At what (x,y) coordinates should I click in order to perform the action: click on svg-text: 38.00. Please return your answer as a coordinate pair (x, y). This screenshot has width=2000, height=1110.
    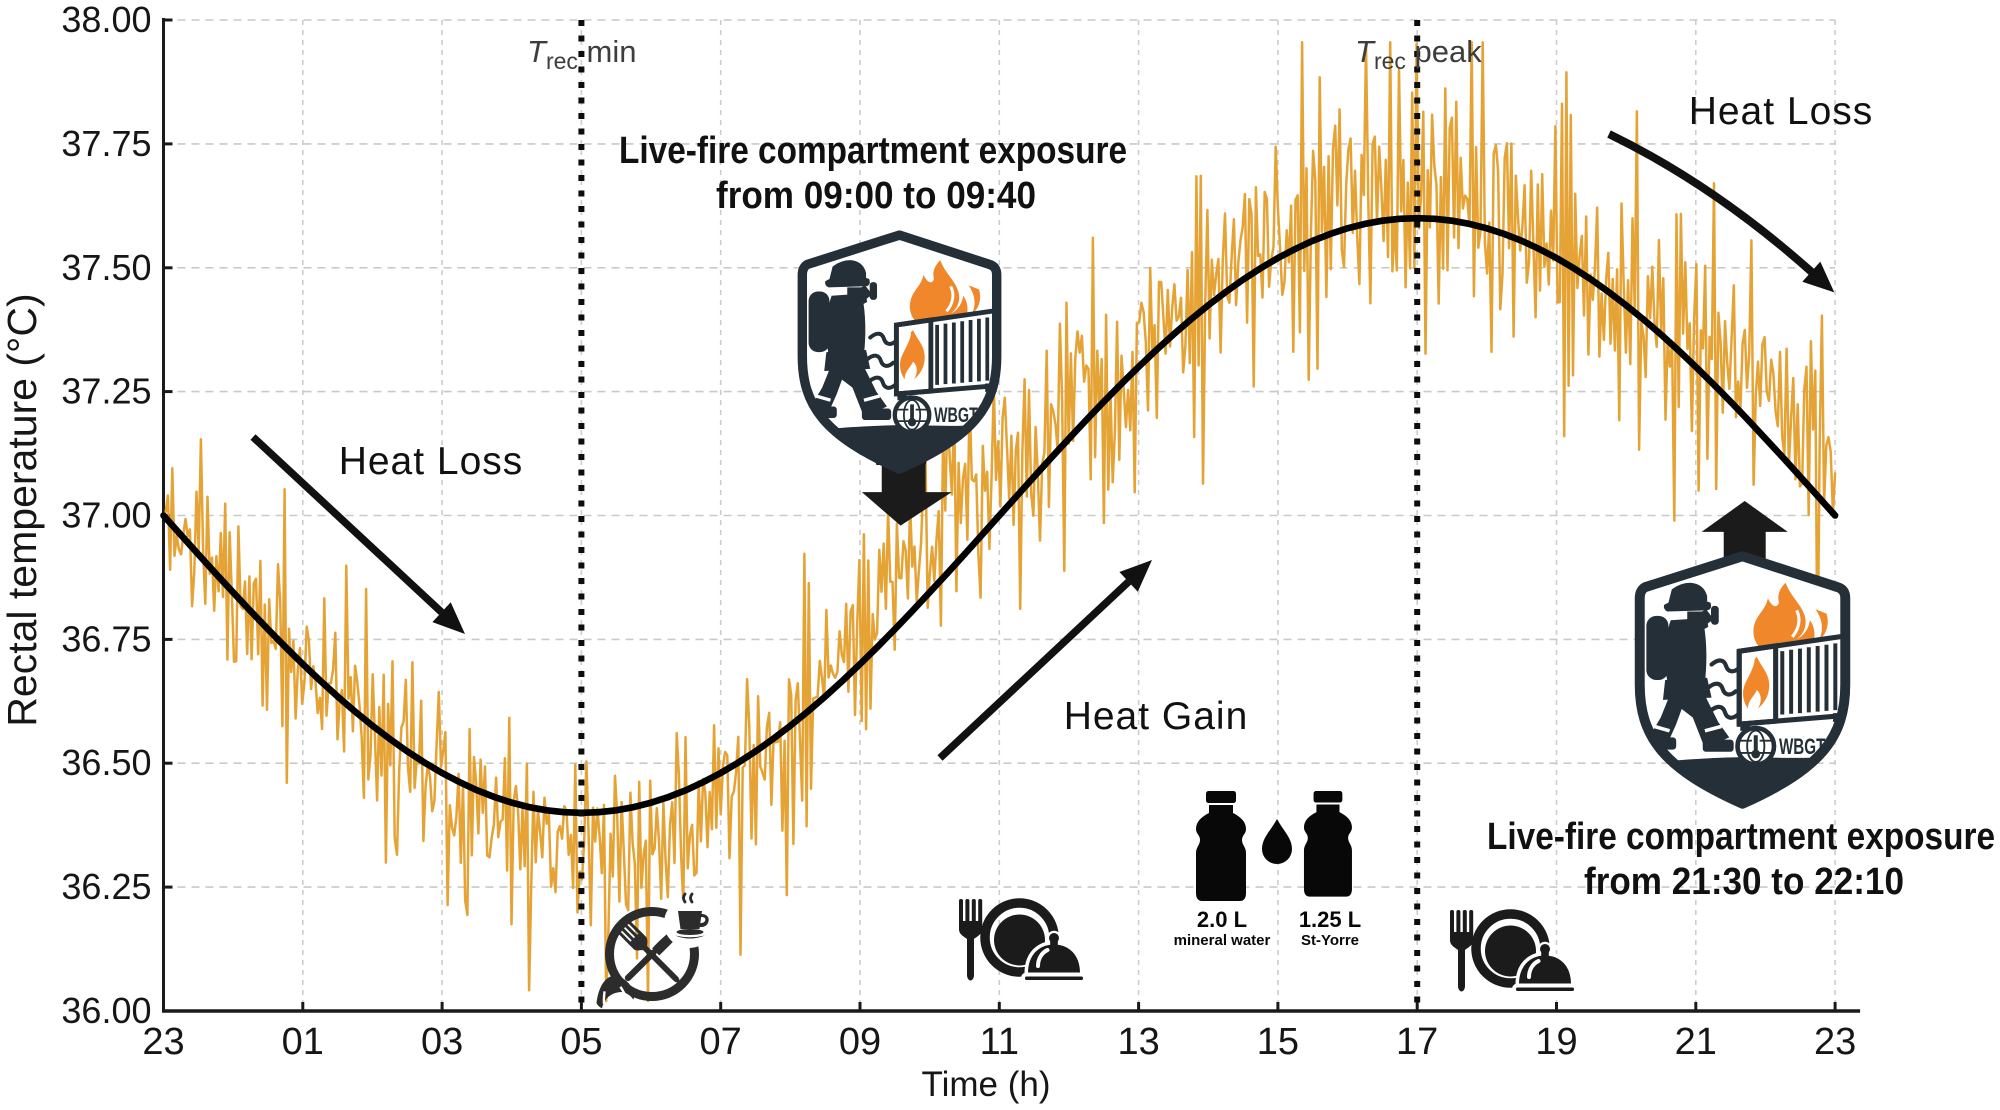
    Looking at the image, I should click on (106, 20).